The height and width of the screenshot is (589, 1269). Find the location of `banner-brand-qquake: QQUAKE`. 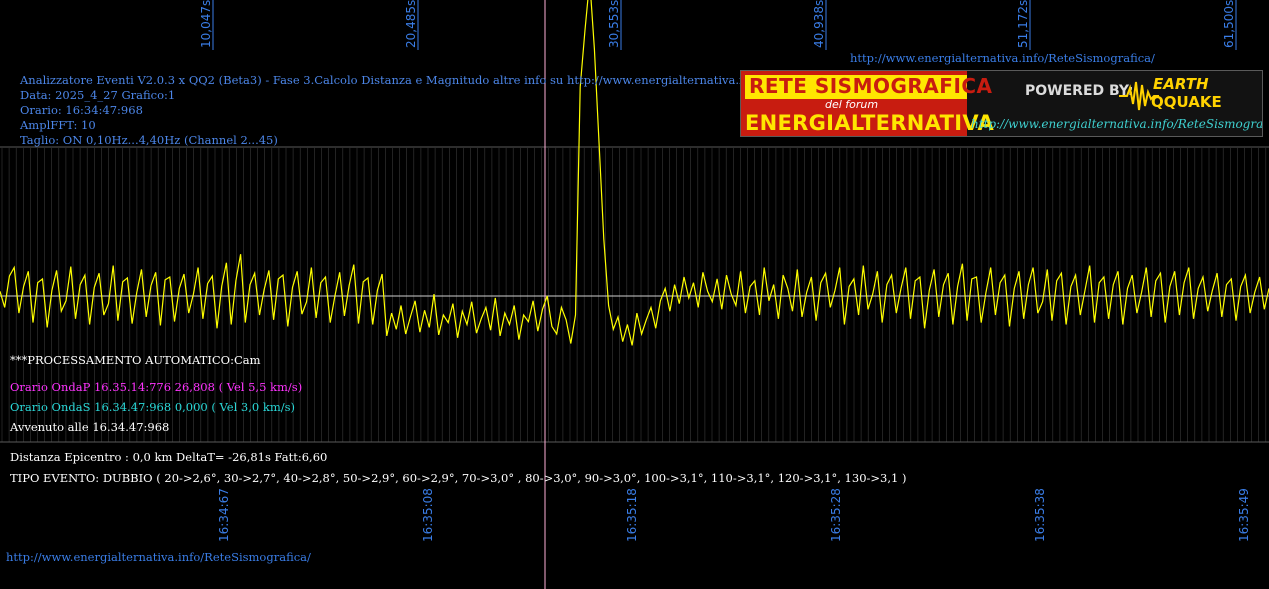

banner-brand-qquake: QQUAKE is located at coordinates (1186, 102).